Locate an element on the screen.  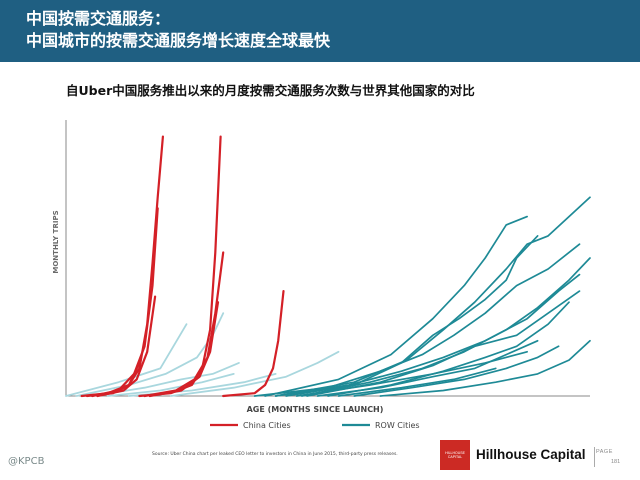
page-label: PAGE is located at coordinates (604, 452).